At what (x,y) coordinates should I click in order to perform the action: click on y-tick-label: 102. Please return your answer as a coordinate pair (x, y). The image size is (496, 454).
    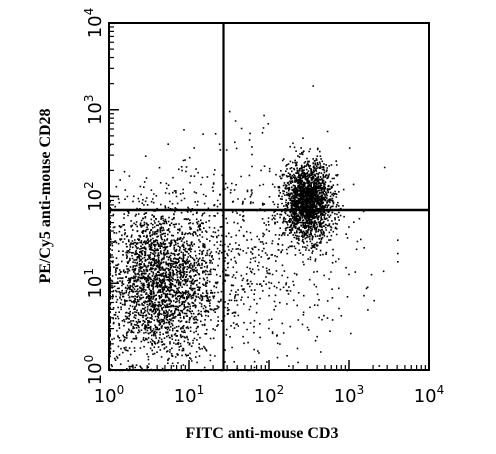
    Looking at the image, I should click on (94, 196).